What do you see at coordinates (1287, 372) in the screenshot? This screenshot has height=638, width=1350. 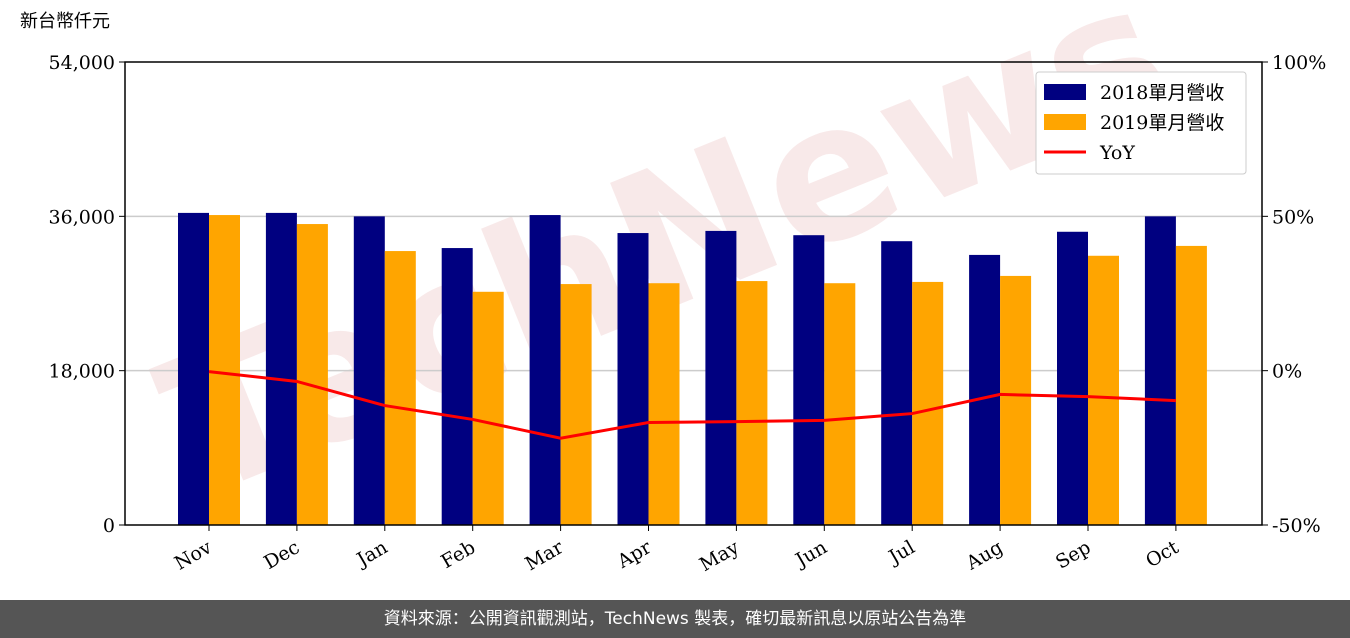 I see `y2-tick-label: 0%` at bounding box center [1287, 372].